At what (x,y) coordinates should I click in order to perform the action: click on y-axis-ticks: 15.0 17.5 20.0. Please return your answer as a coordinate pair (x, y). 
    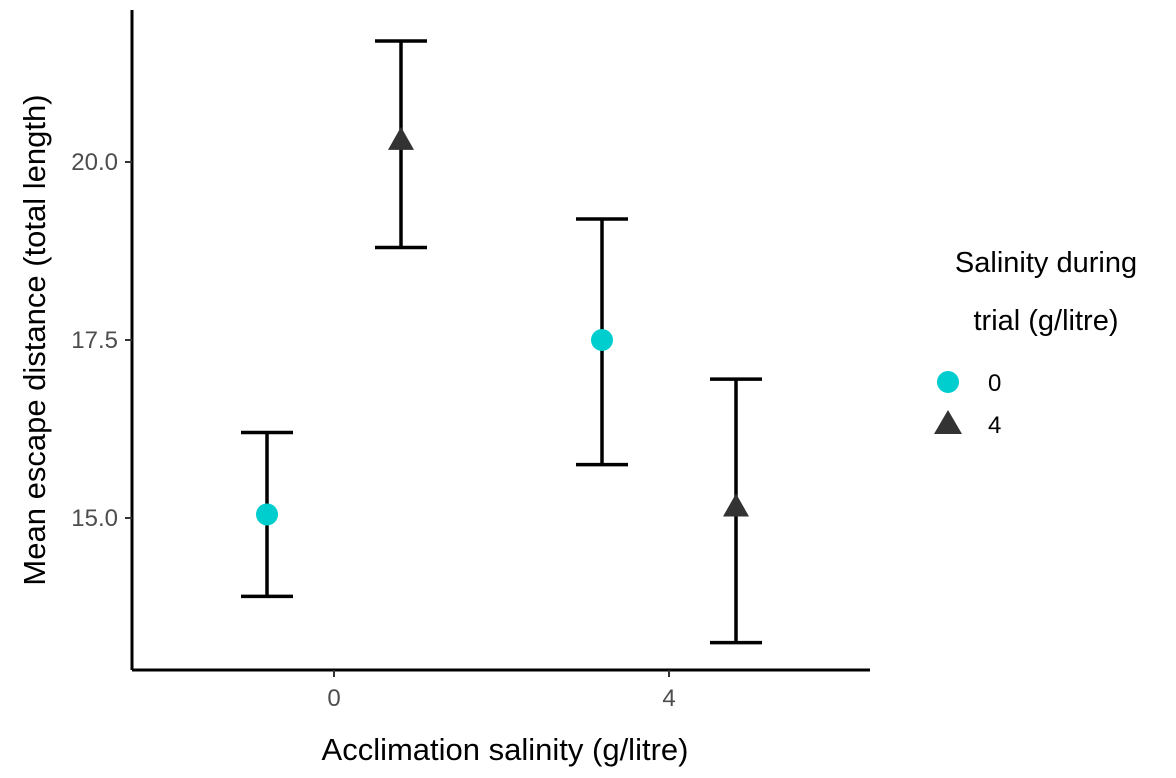
    Looking at the image, I should click on (101, 340).